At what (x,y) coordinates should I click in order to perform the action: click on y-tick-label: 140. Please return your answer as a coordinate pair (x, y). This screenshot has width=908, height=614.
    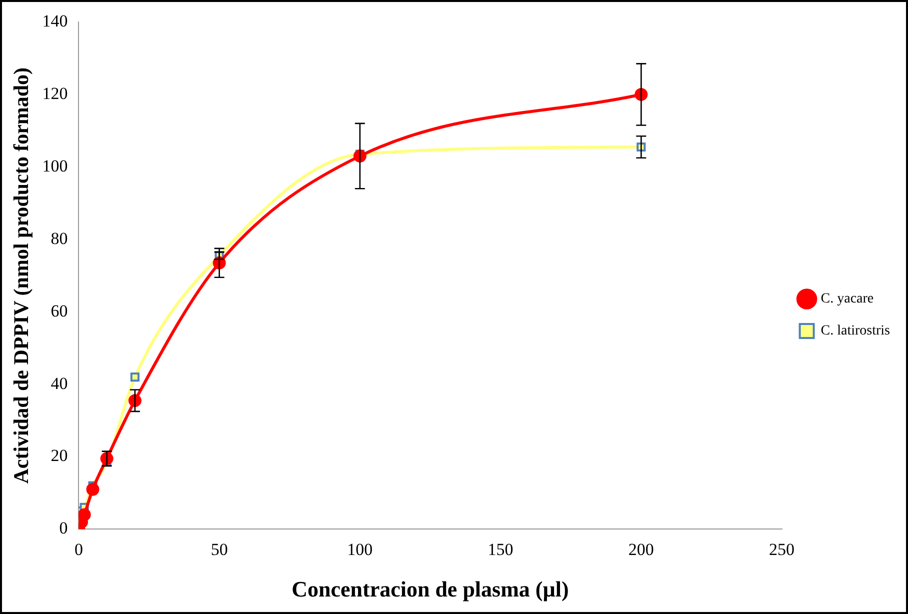
    Looking at the image, I should click on (55, 20).